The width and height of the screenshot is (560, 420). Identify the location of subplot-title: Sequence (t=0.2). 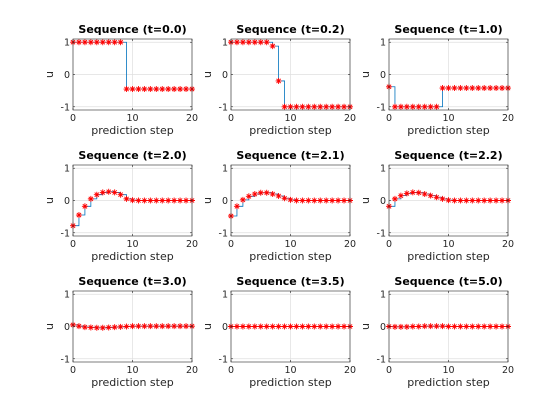
(290, 29).